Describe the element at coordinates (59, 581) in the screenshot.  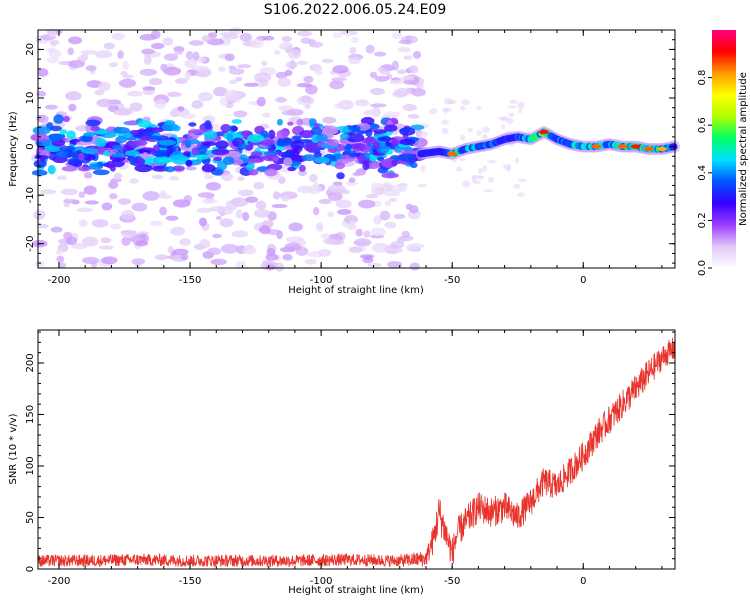
I see `x-tick-label: -200` at that location.